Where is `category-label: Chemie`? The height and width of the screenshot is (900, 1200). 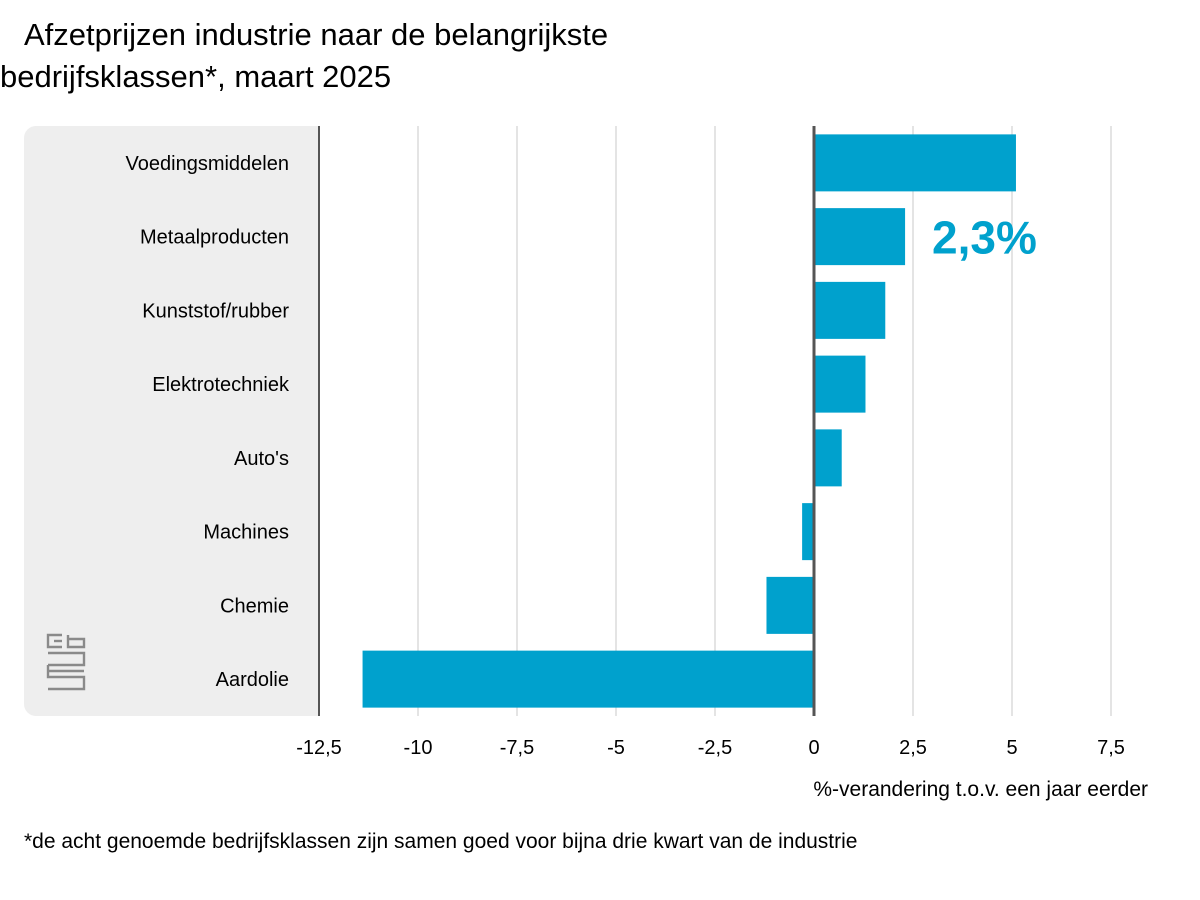 category-label: Chemie is located at coordinates (254, 606).